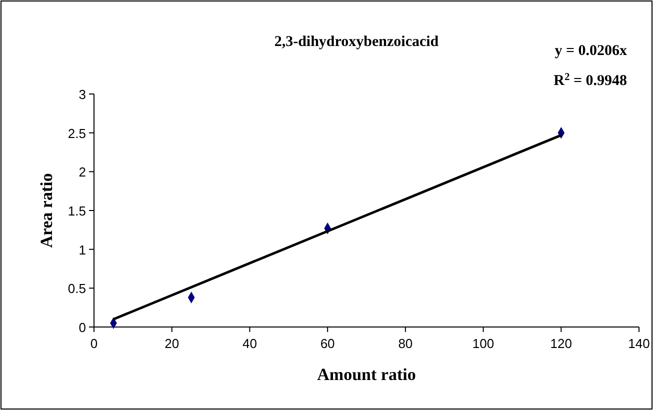 This screenshot has height=410, width=653. What do you see at coordinates (561, 343) in the screenshot?
I see `x-tick-label: 120` at bounding box center [561, 343].